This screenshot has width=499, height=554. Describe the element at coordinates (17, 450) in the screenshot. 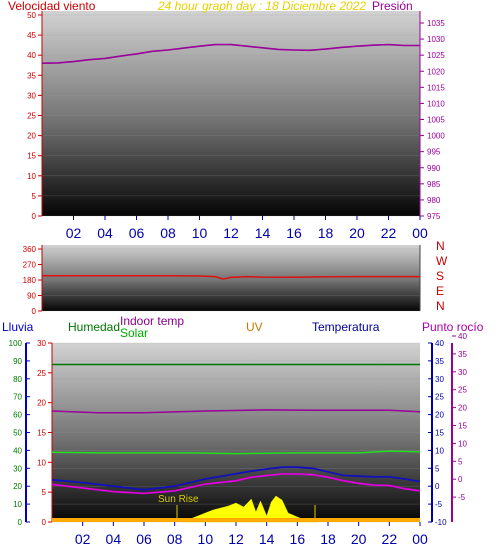

I see `rain-tick-label: 40` at that location.